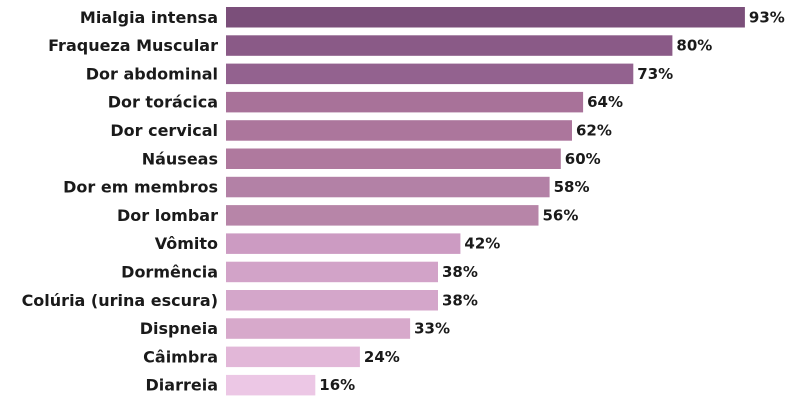 The height and width of the screenshot is (397, 799). I want to click on value-label-2: 73%, so click(655, 74).